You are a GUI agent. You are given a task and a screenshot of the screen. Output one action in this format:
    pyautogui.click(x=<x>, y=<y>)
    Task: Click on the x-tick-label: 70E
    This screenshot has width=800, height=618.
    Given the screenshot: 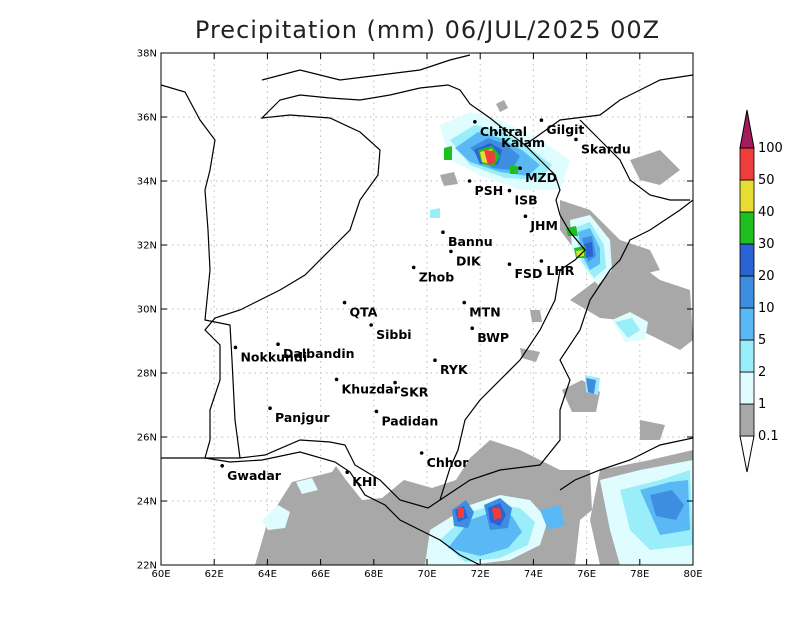 What is the action you would take?
    pyautogui.click(x=426, y=574)
    